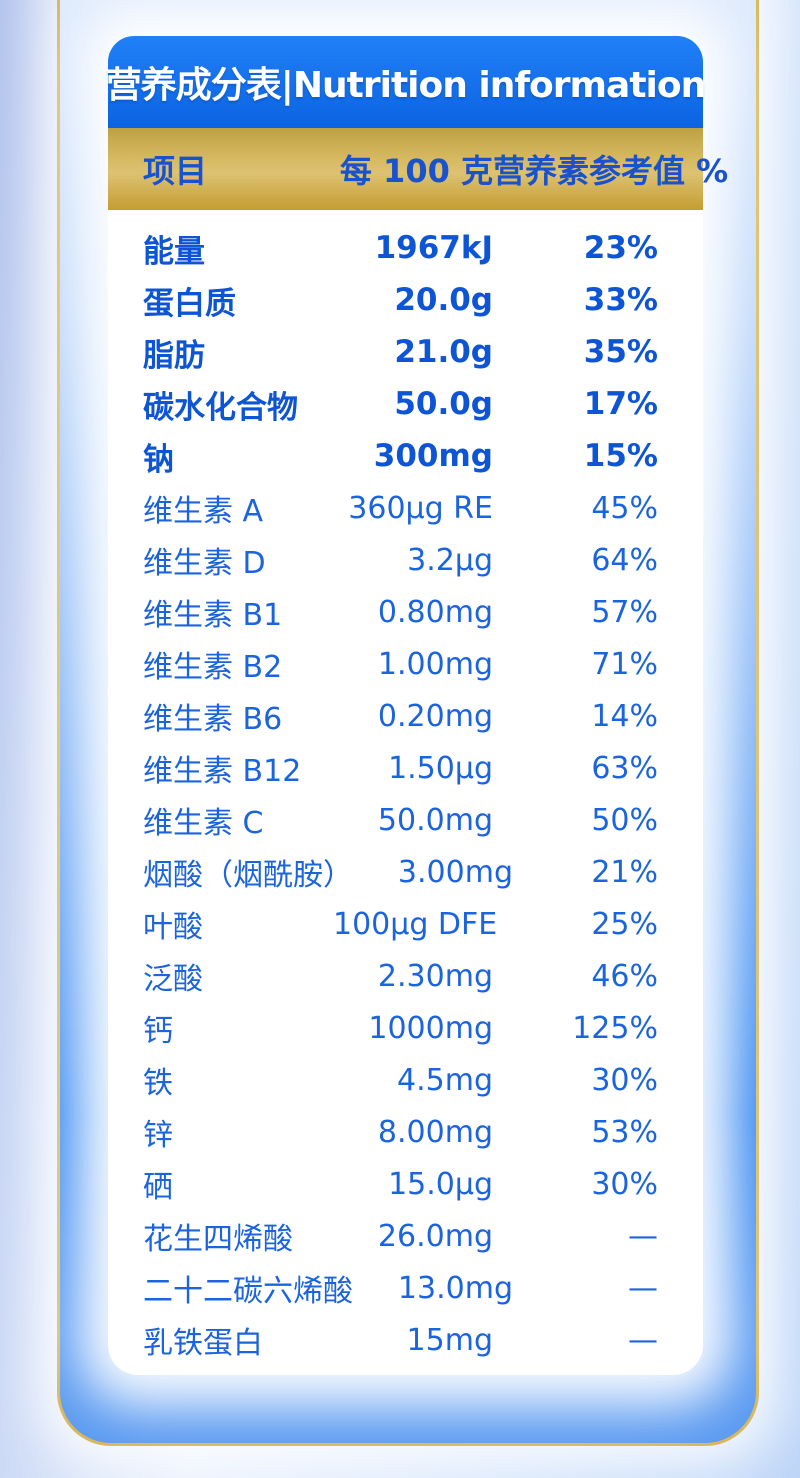 The height and width of the screenshot is (1478, 800). Describe the element at coordinates (405, 85) in the screenshot. I see `nutrition-title: 营养成分表|Nutrition information` at that location.